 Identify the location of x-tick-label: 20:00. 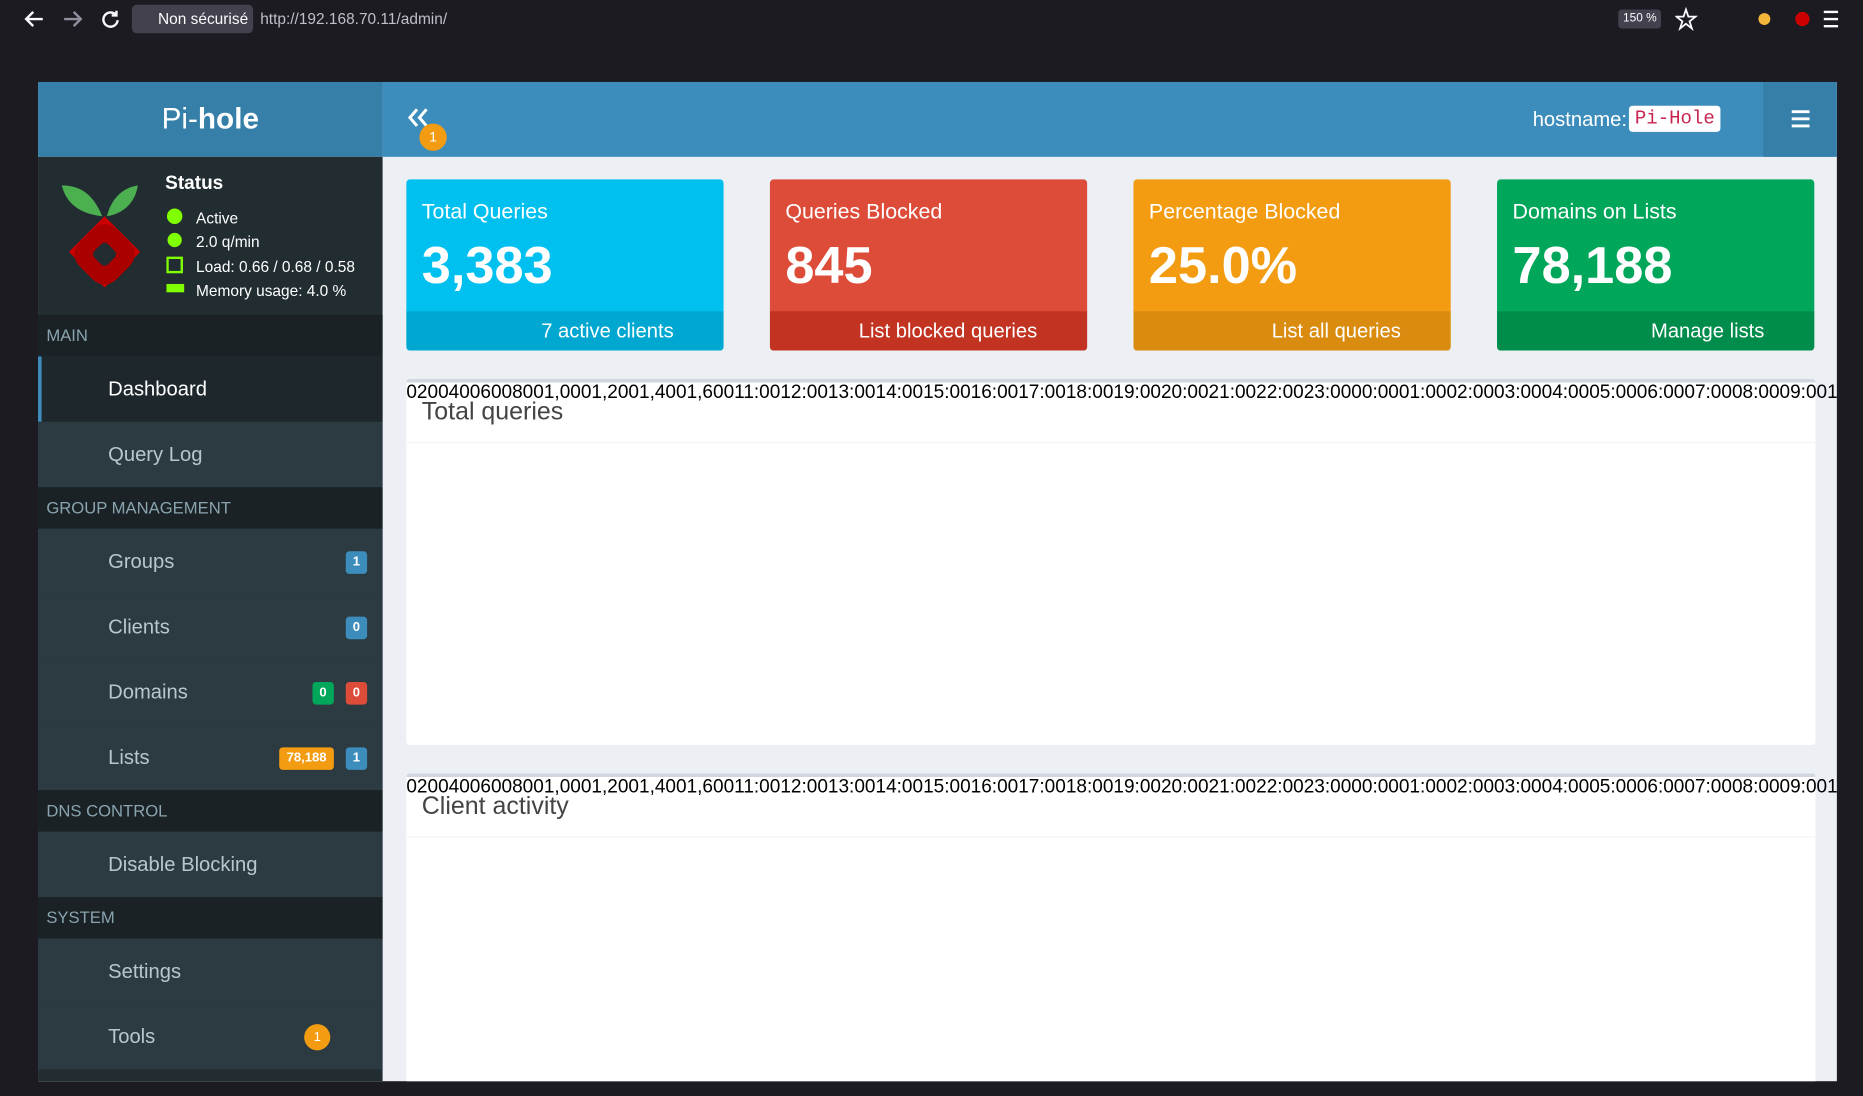
(1184, 787).